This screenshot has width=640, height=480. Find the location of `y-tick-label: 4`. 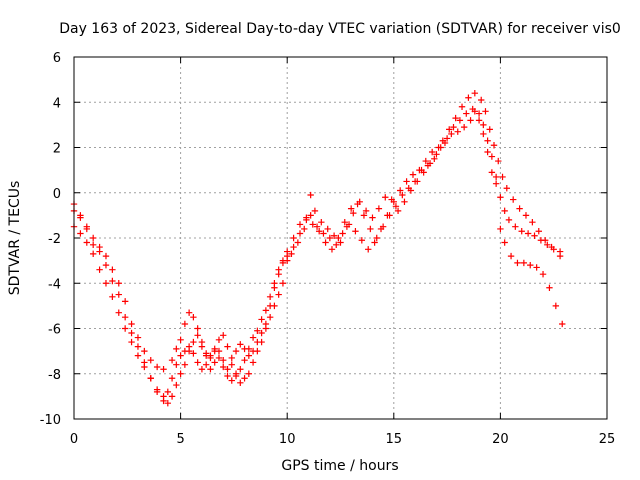

y-tick-label: 4 is located at coordinates (57, 103).